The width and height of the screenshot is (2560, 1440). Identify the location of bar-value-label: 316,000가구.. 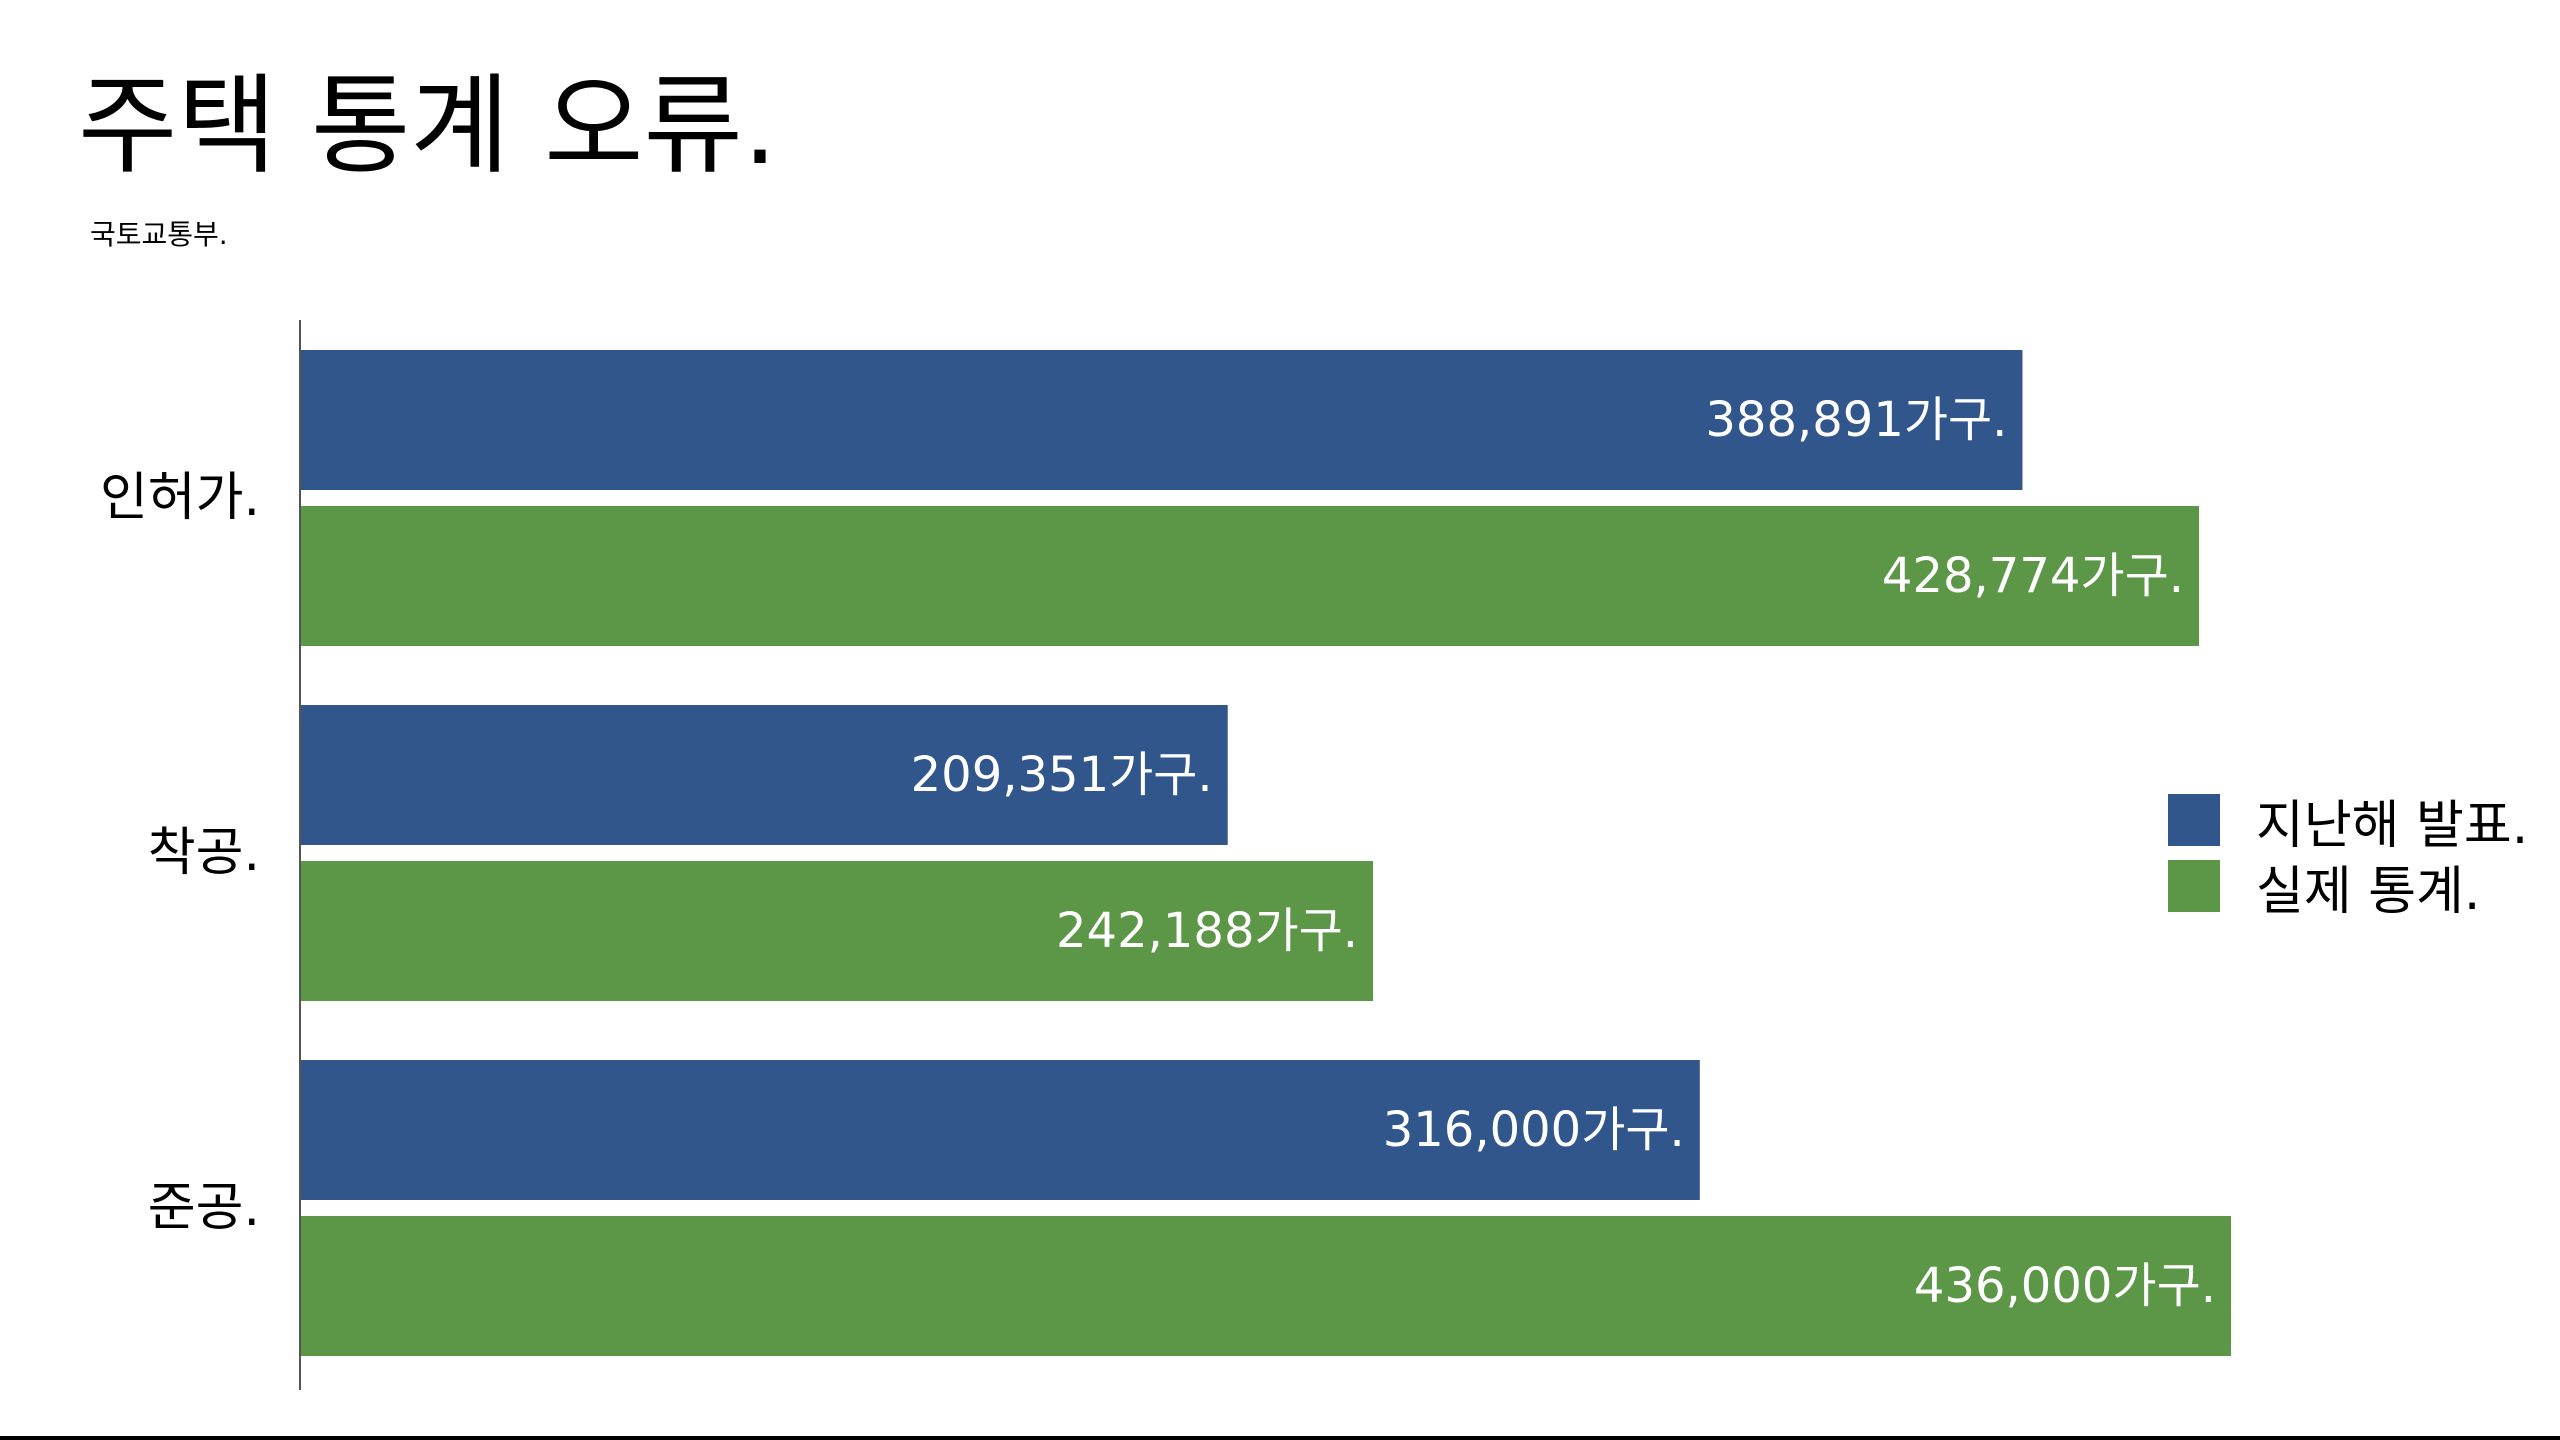
(1534, 1130).